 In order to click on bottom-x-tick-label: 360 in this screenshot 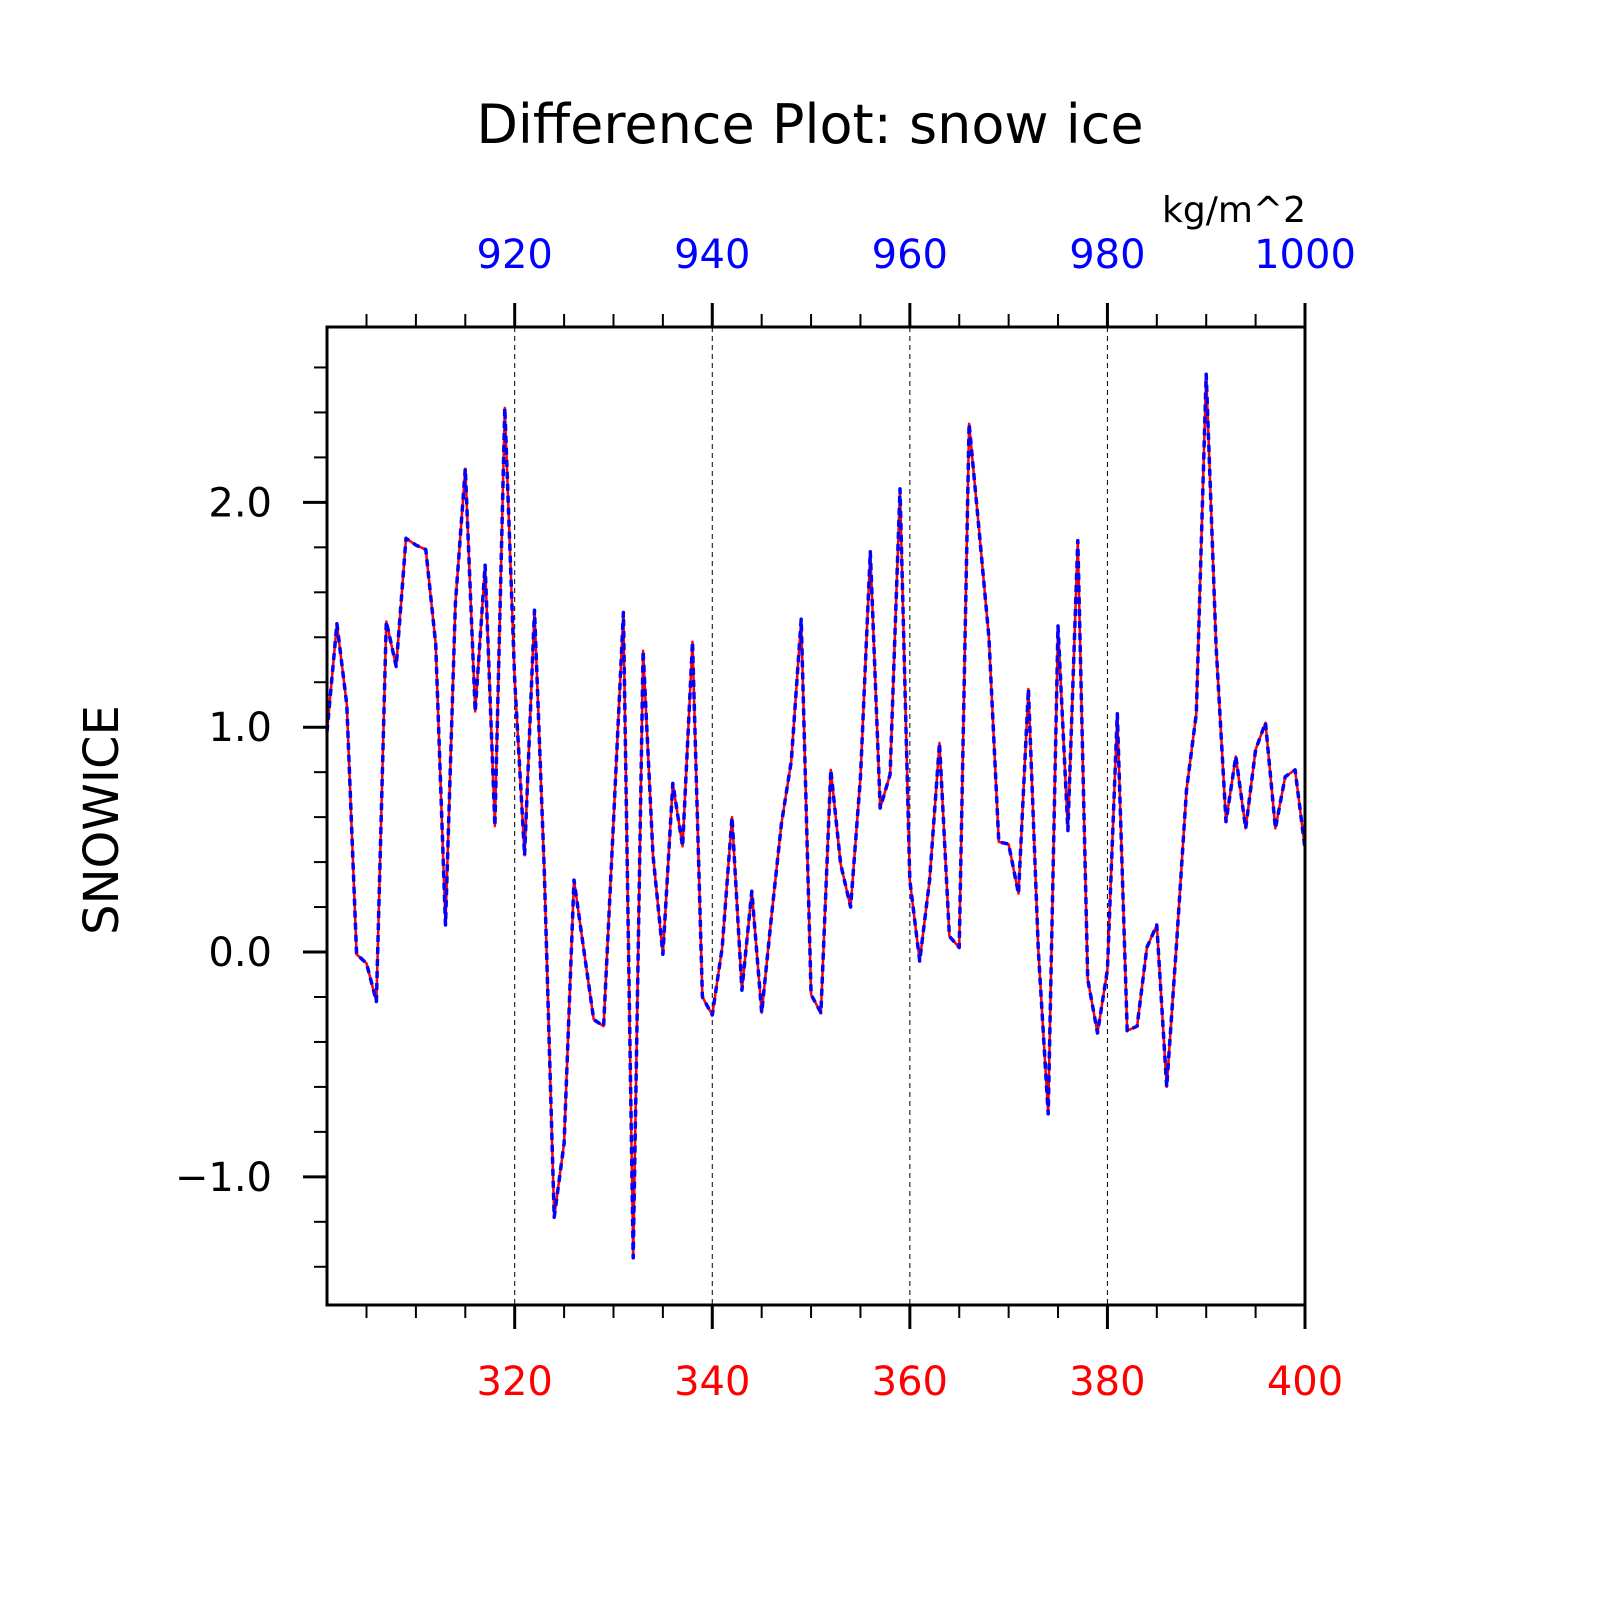, I will do `click(910, 1382)`.